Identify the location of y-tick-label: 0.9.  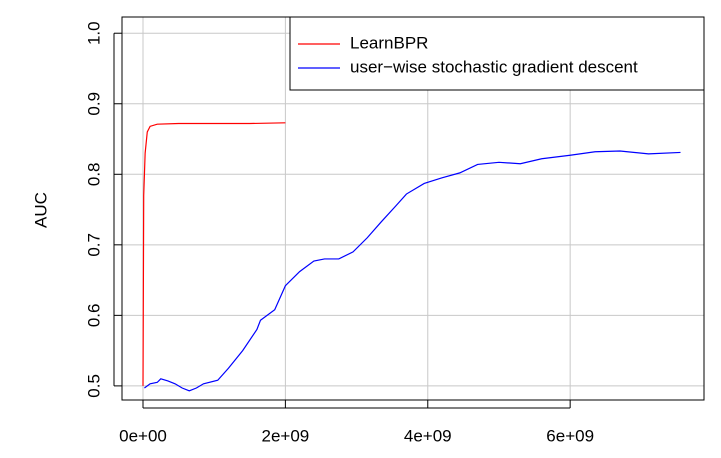
(93, 104).